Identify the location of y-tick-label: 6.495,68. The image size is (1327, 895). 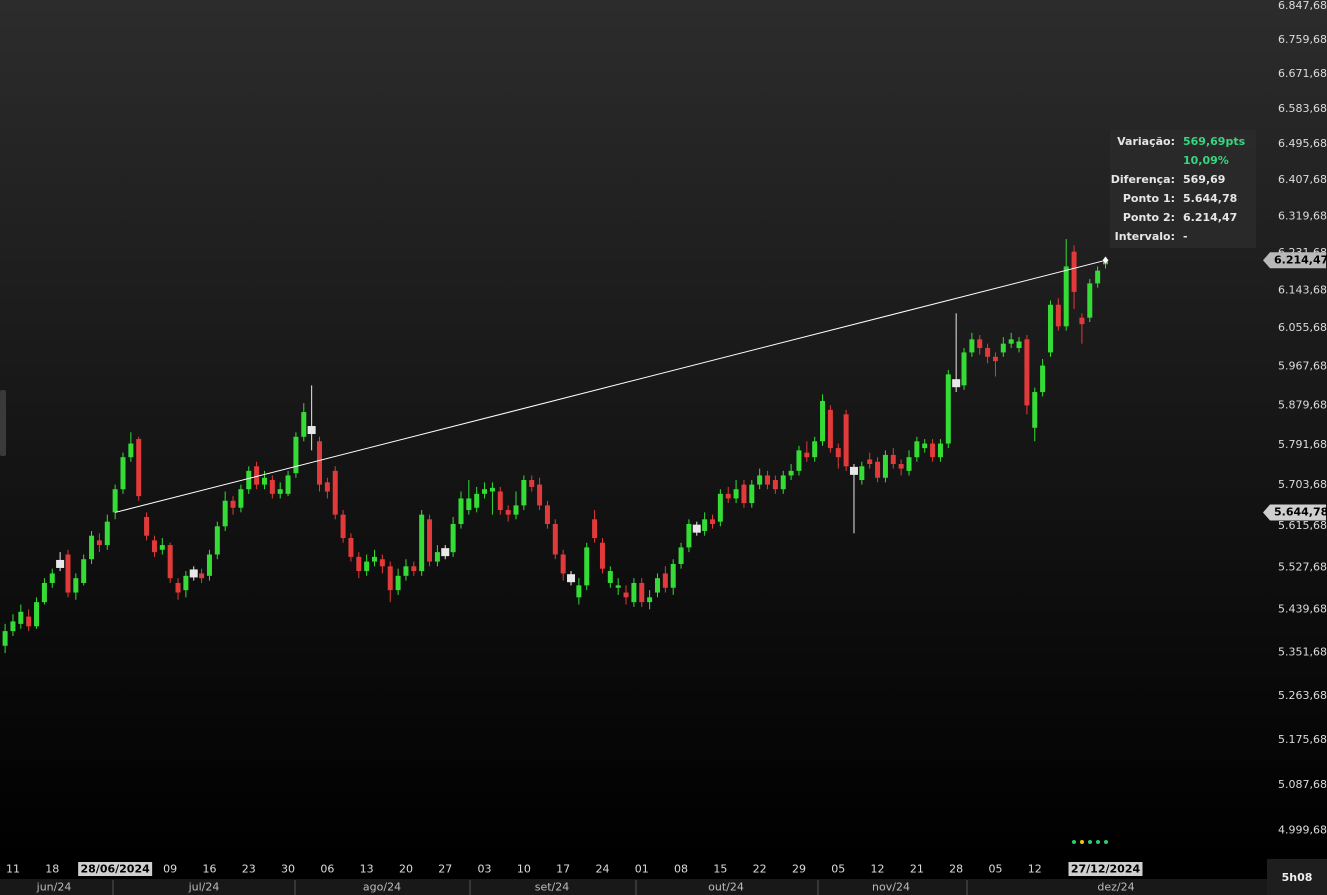
(1302, 143).